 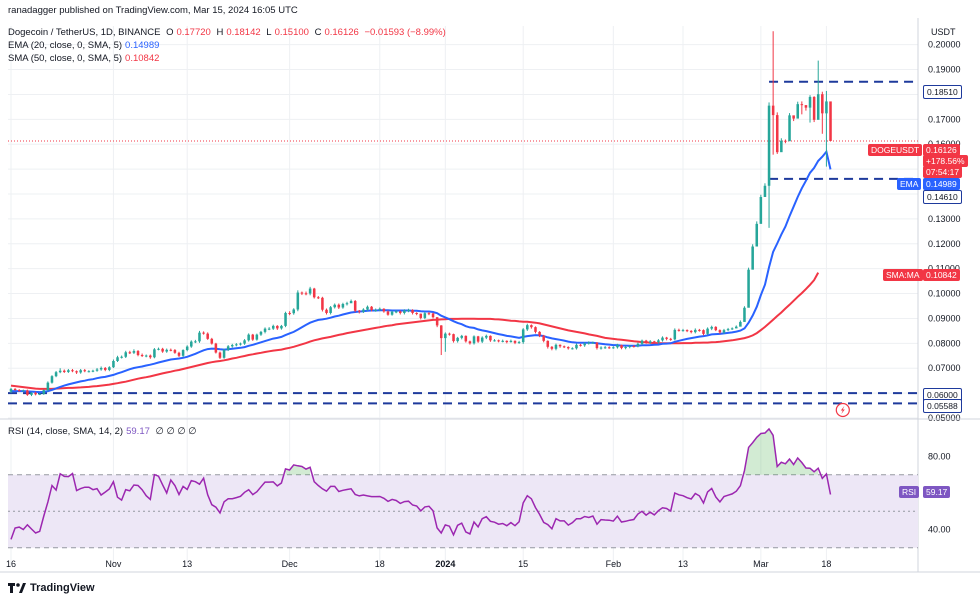 I want to click on price-tick-label: 0.10000, so click(x=944, y=294).